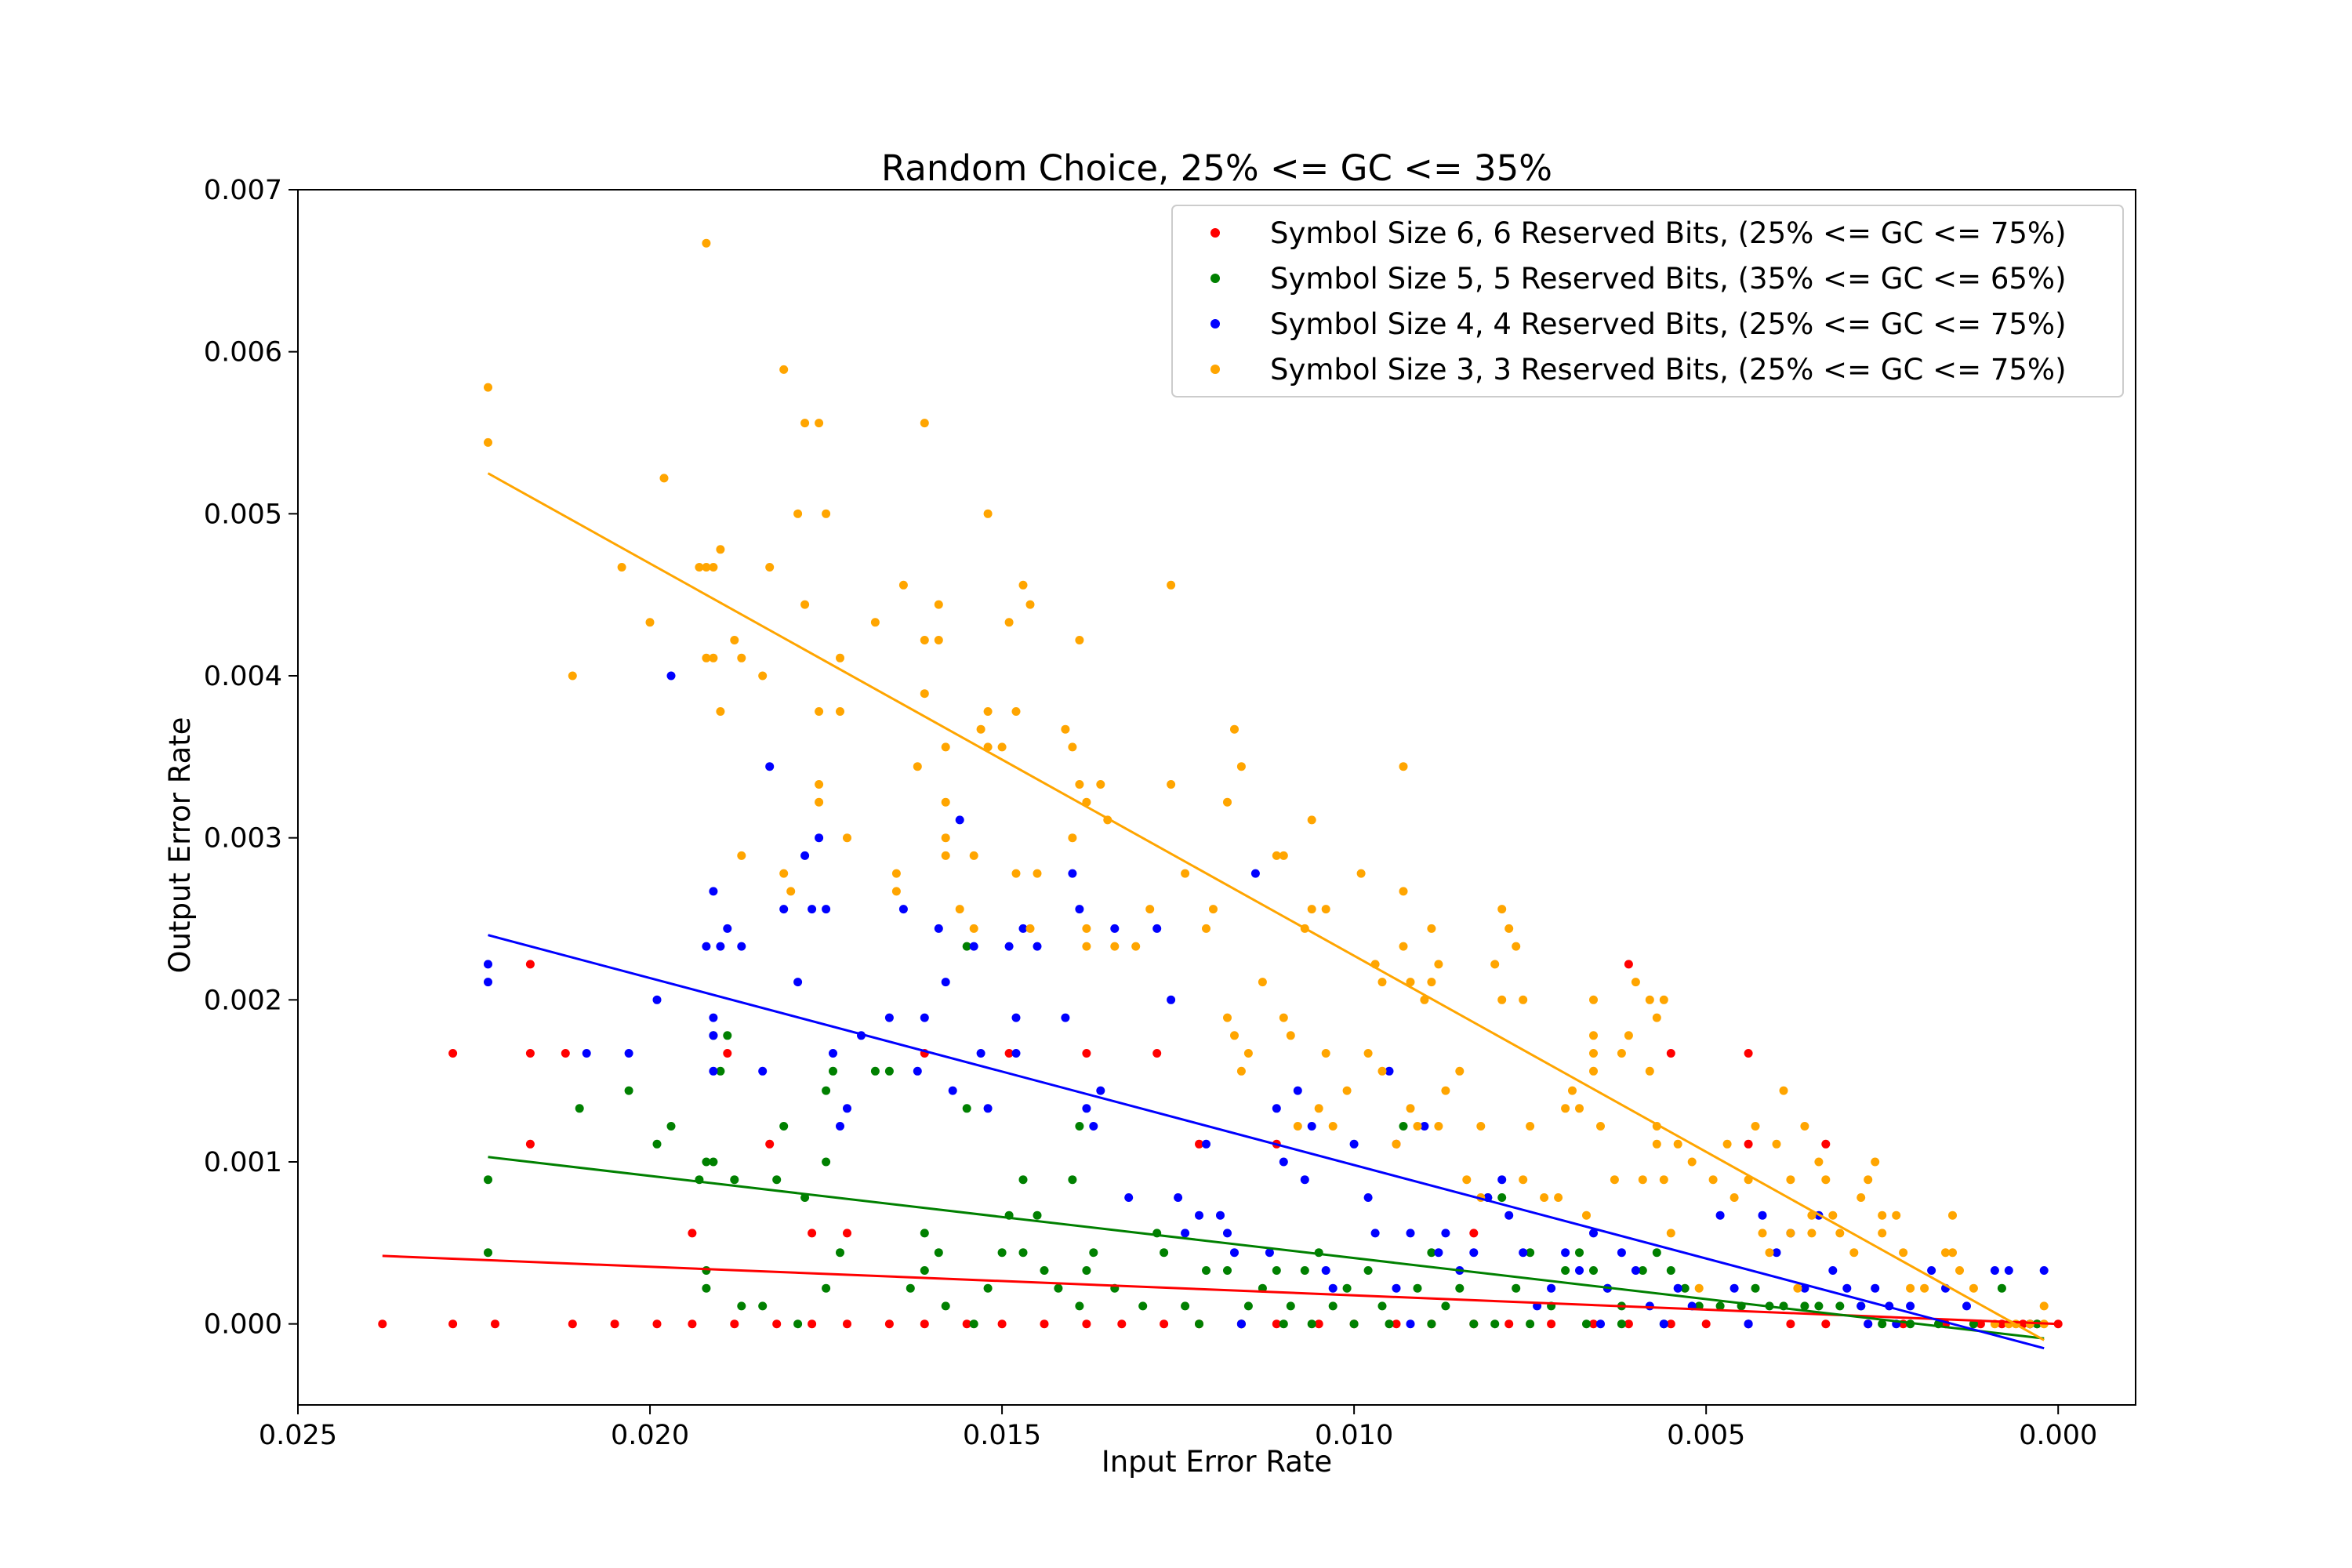  Describe the element at coordinates (243, 676) in the screenshot. I see `y-tick-label: 0.004` at that location.